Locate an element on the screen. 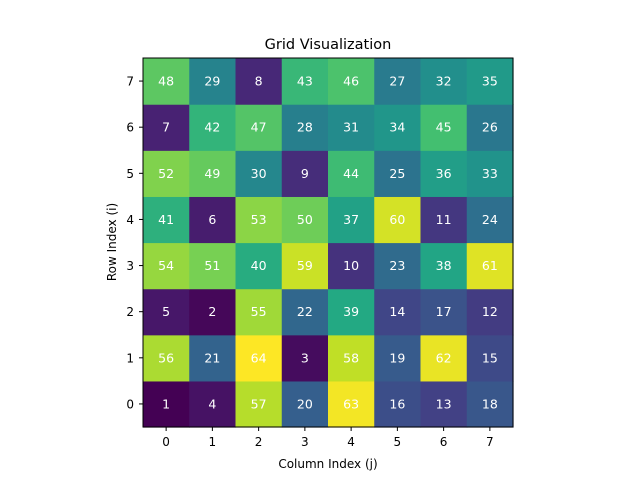  heatmap-cell-r1-c3 is located at coordinates (305, 358).